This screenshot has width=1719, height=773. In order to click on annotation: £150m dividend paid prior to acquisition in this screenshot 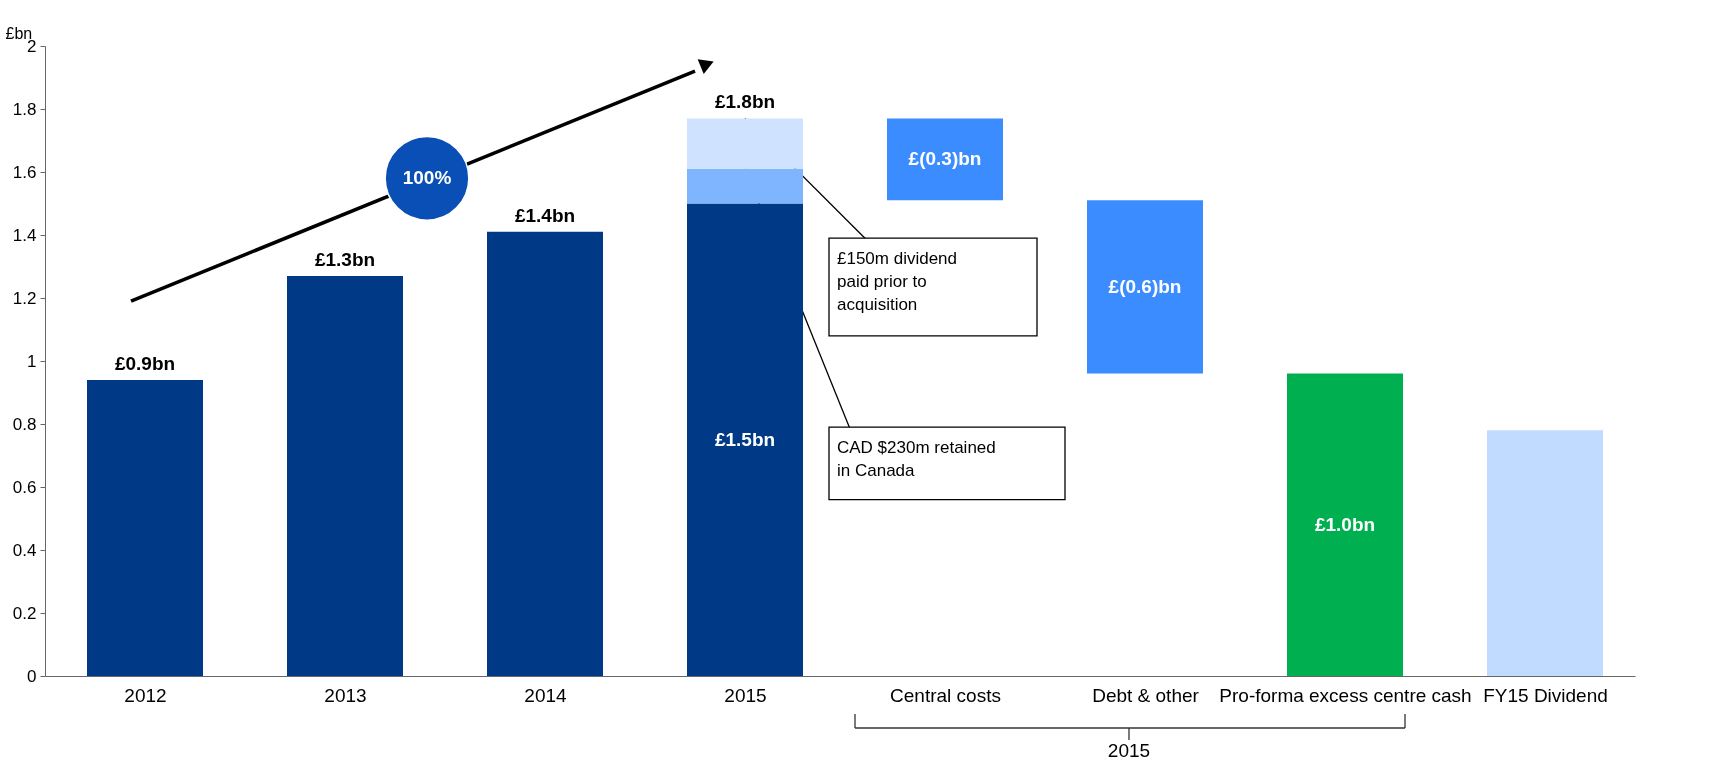, I will do `click(897, 281)`.